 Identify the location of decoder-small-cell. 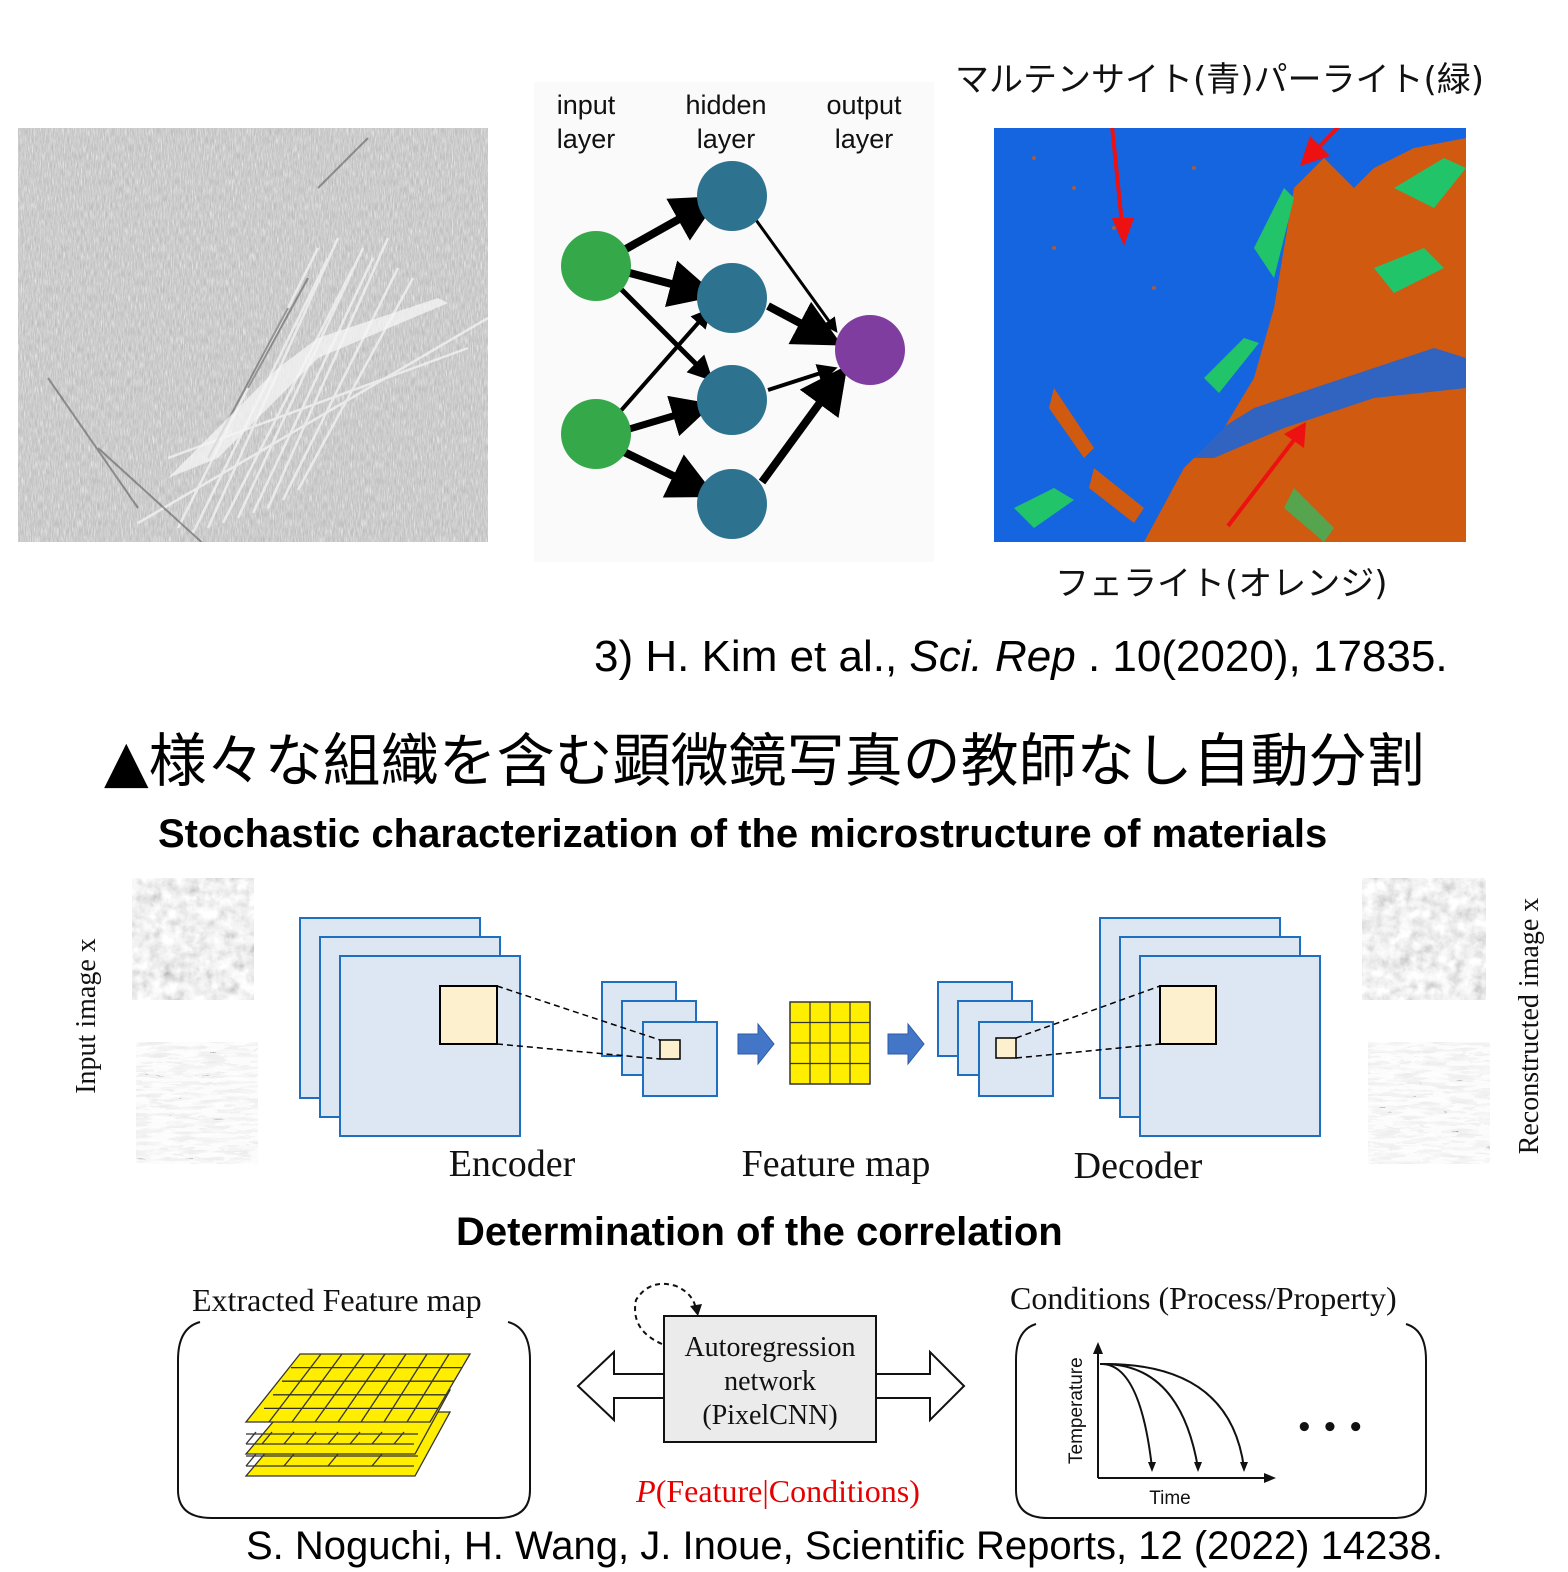
(1006, 1048).